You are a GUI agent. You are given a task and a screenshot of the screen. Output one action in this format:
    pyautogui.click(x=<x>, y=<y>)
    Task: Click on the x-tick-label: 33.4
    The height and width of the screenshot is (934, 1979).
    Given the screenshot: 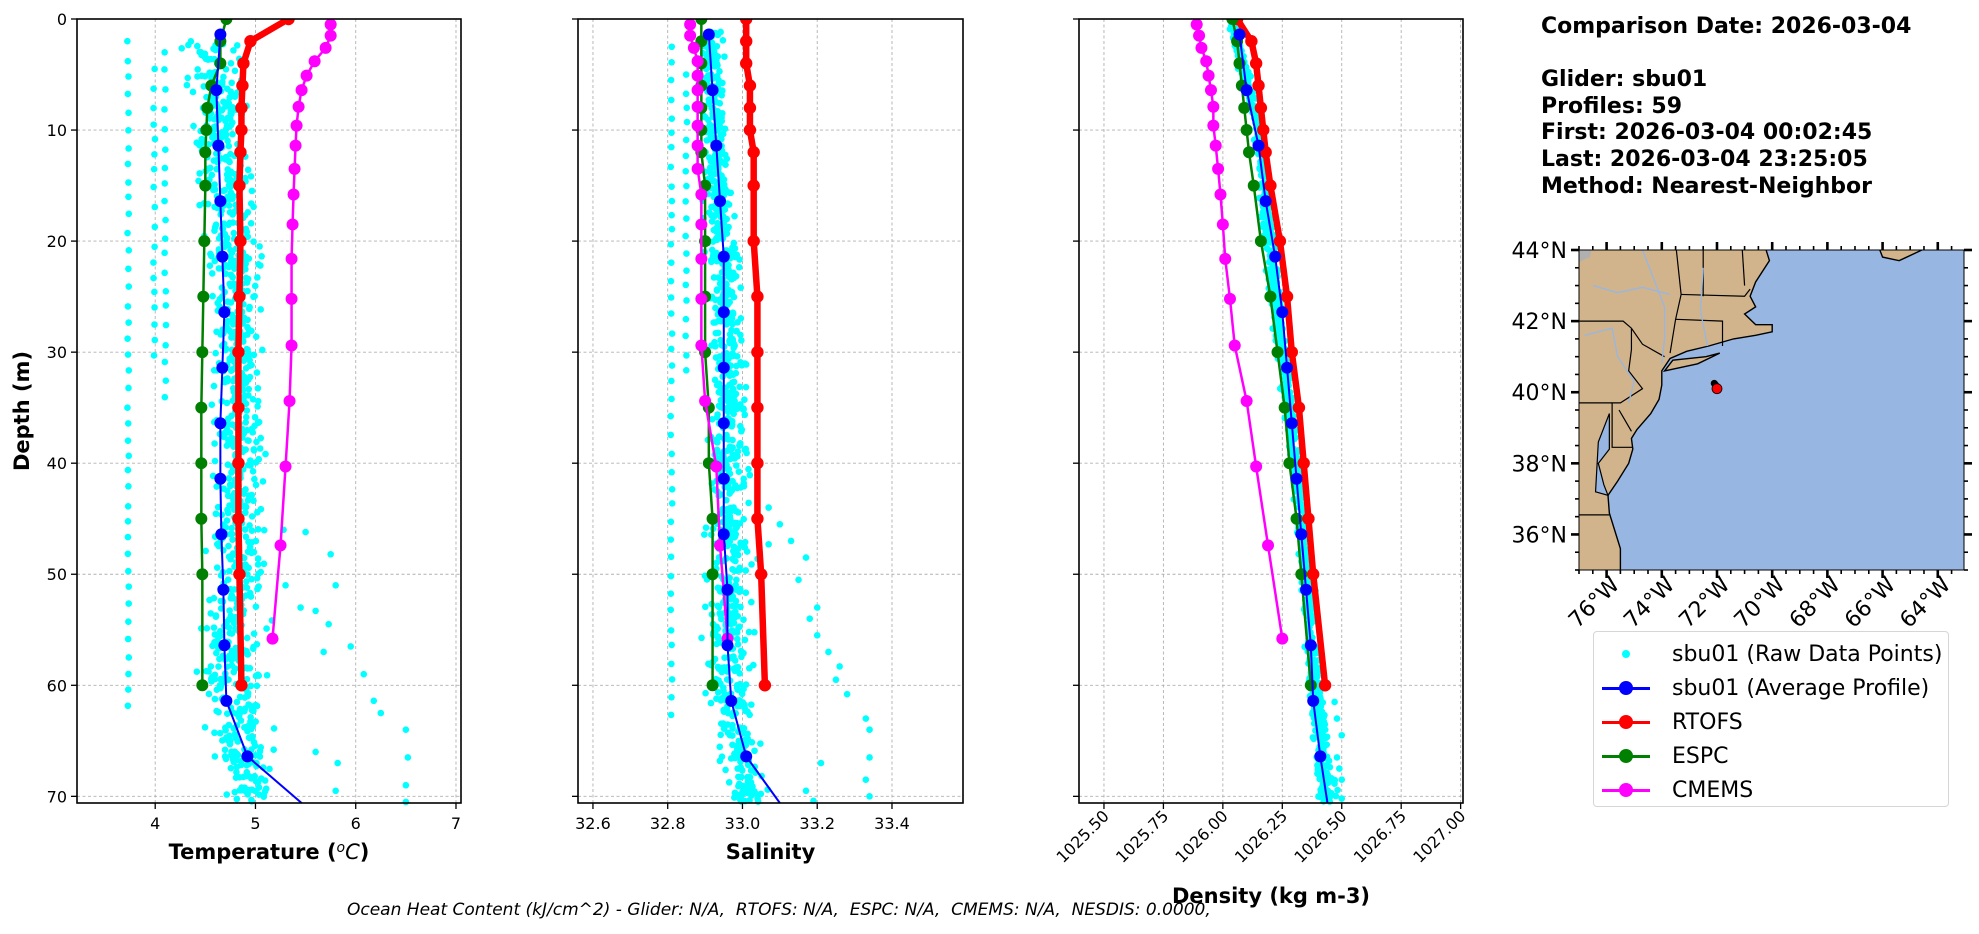 What is the action you would take?
    pyautogui.click(x=892, y=823)
    